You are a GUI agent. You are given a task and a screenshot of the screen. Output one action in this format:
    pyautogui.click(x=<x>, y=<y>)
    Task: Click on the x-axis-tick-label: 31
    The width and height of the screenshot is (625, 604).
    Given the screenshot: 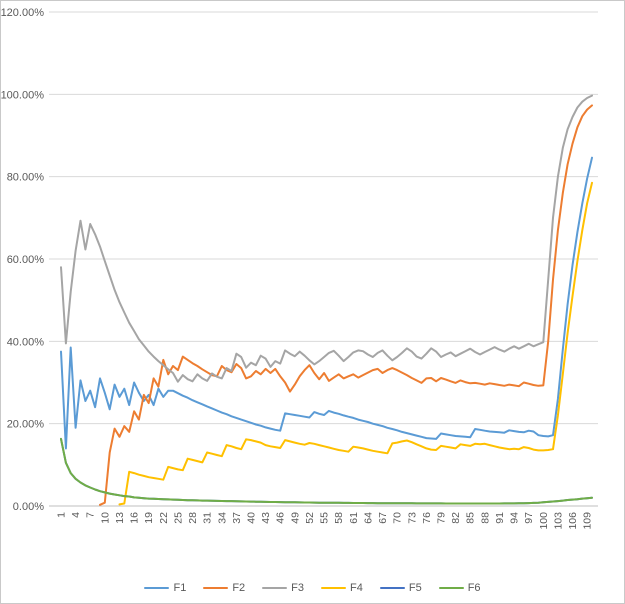 What is the action you would take?
    pyautogui.click(x=208, y=518)
    